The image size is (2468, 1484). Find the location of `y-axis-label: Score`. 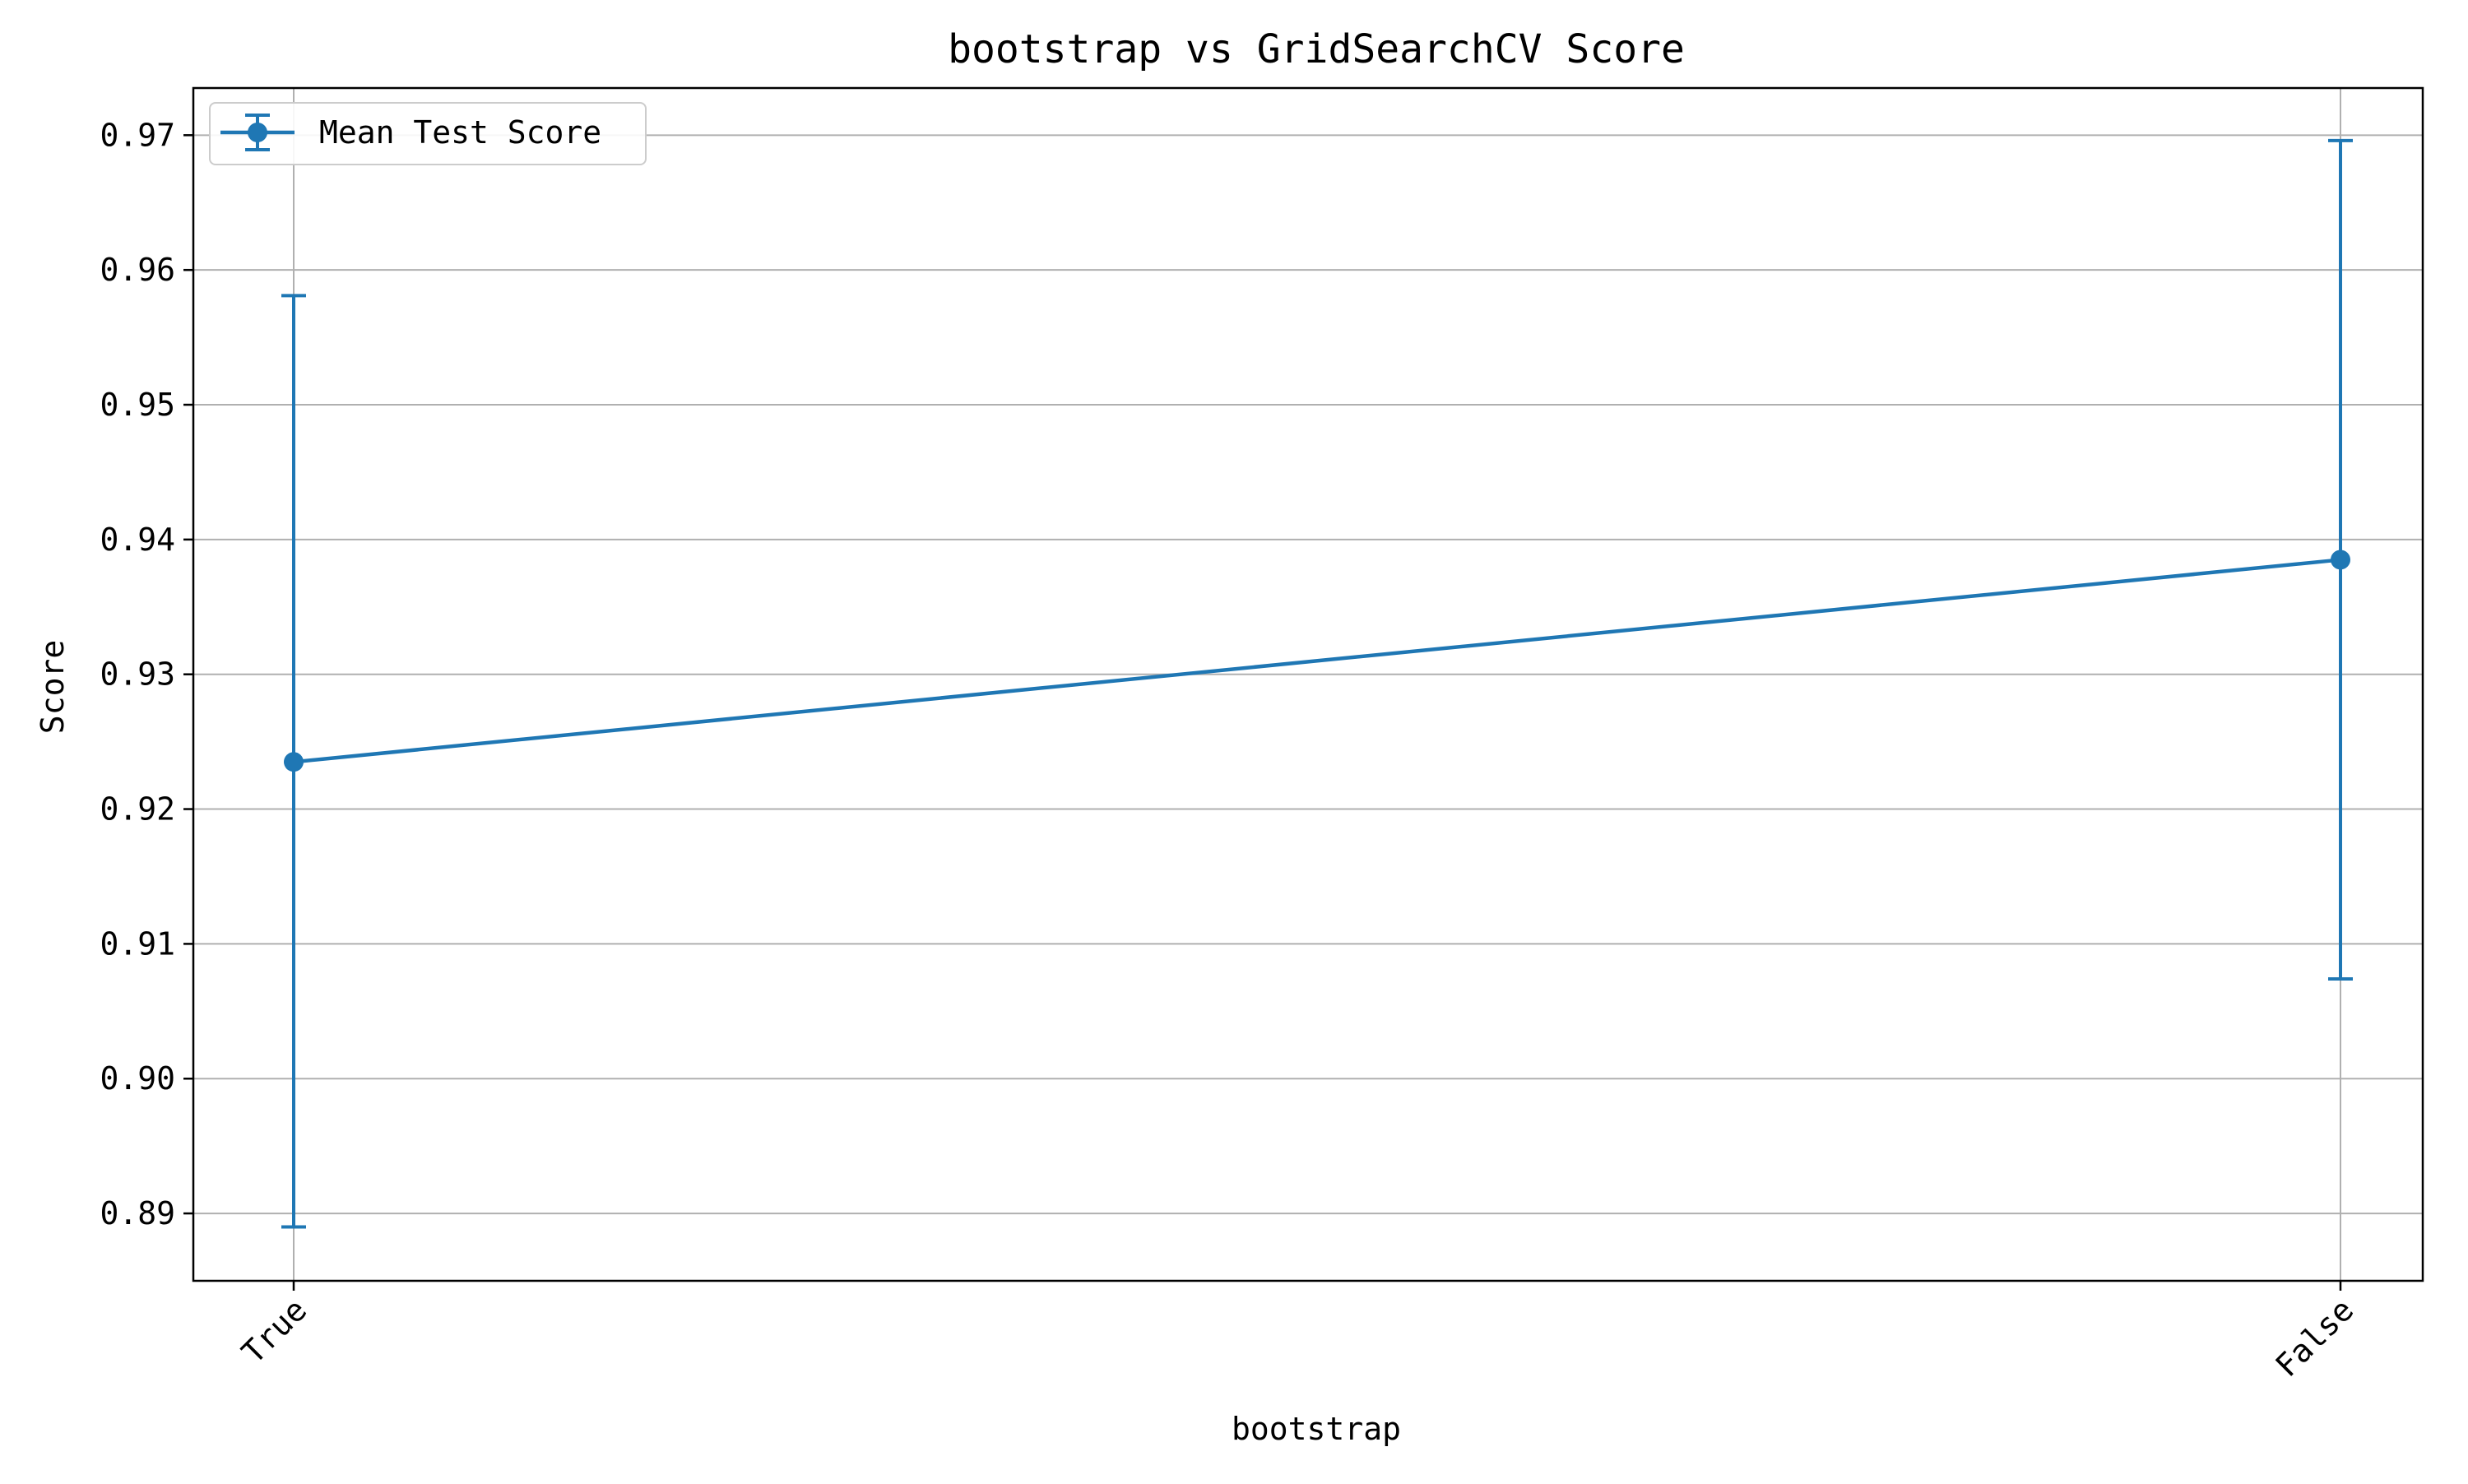

y-axis-label: Score is located at coordinates (53, 687).